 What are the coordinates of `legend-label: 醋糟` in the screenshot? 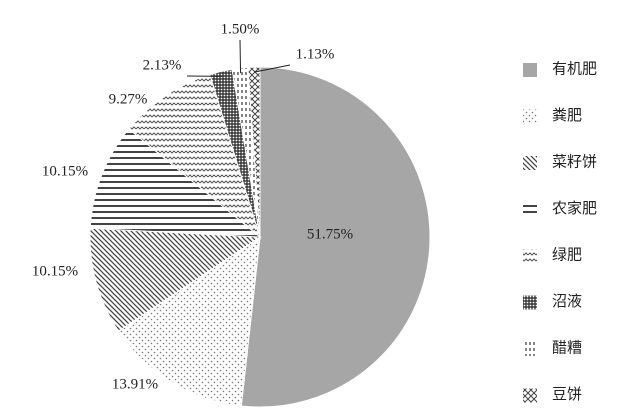 It's located at (567, 347).